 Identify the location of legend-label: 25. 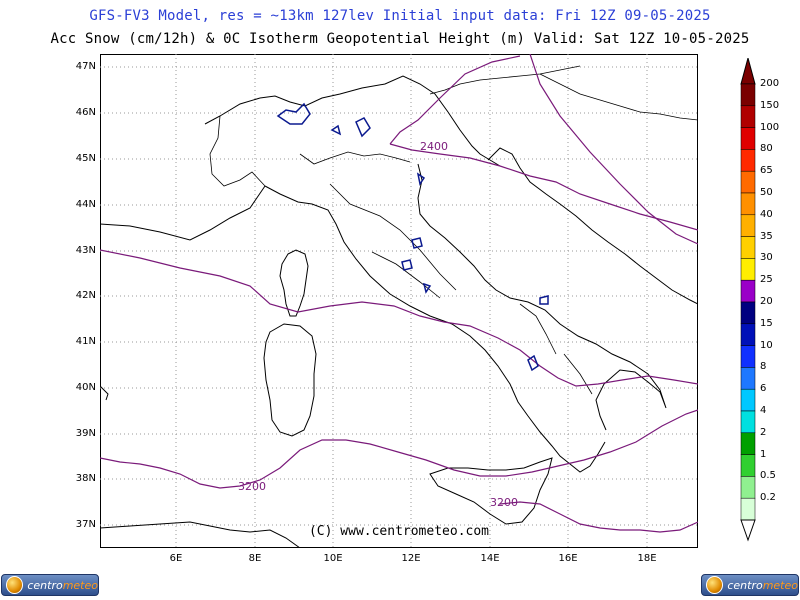
(766, 280).